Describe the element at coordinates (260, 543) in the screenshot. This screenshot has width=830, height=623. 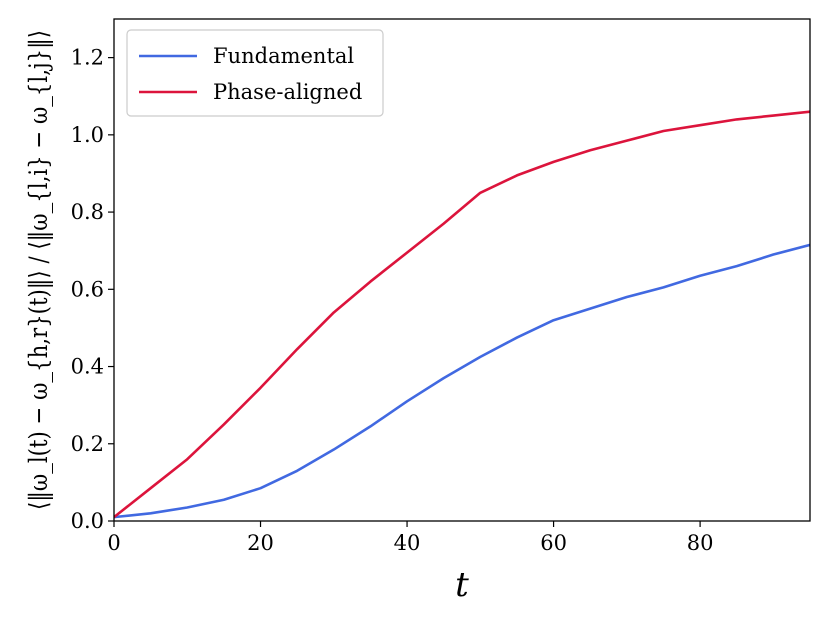
I see `x-tick-label: 20` at that location.